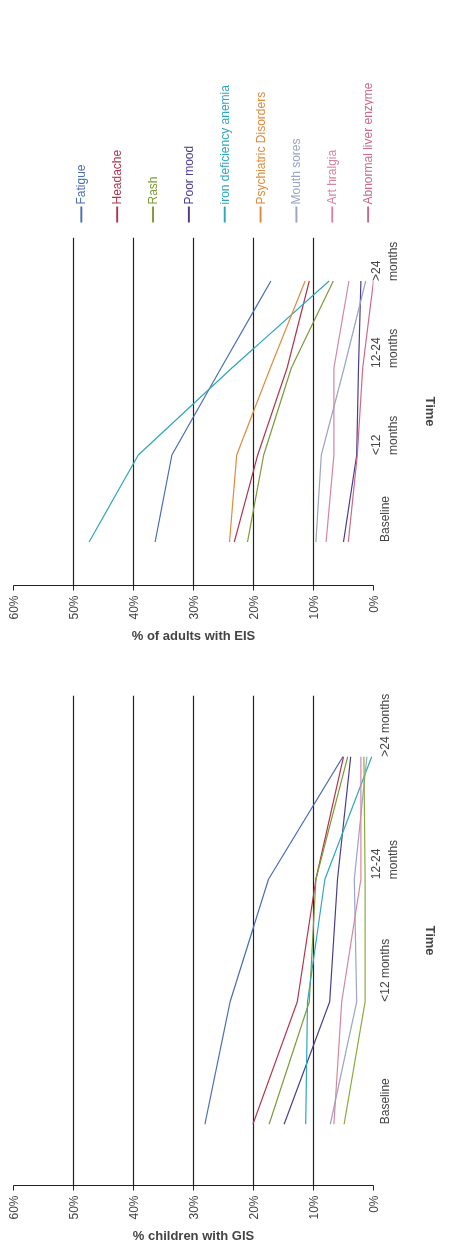 Image resolution: width=467 pixels, height=1255 pixels. I want to click on text: Mouth sores, so click(296, 171).